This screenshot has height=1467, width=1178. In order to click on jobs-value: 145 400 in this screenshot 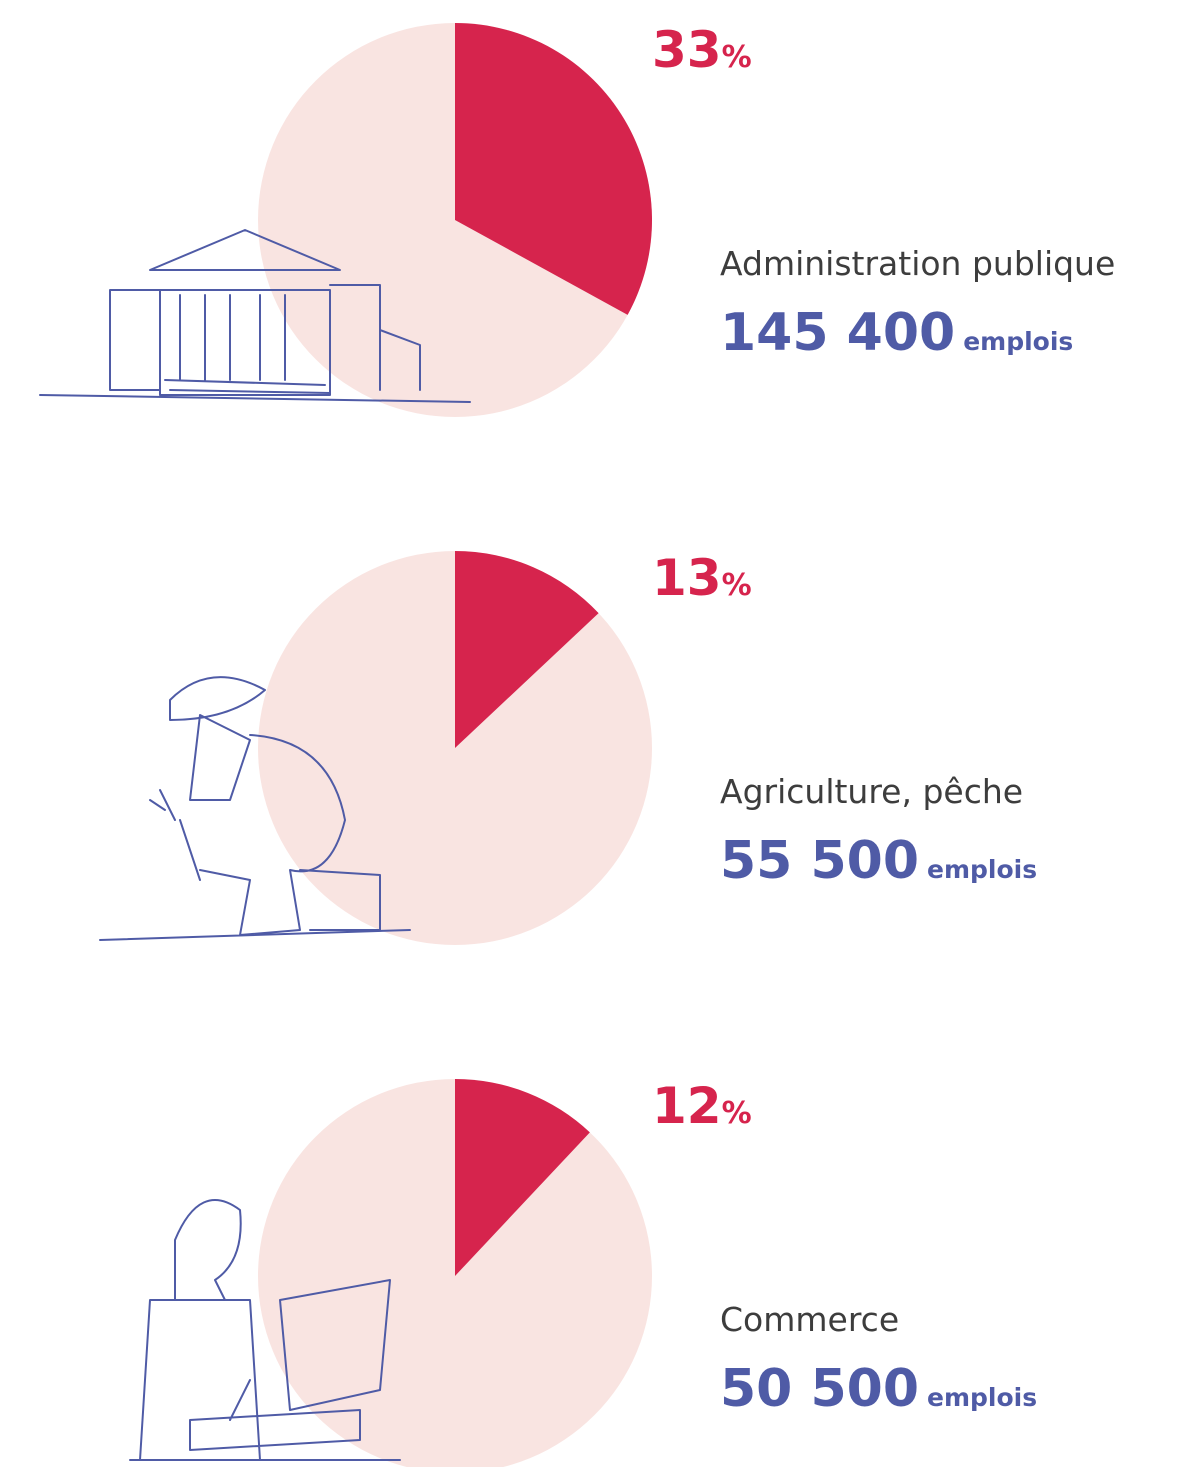, I will do `click(837, 333)`.